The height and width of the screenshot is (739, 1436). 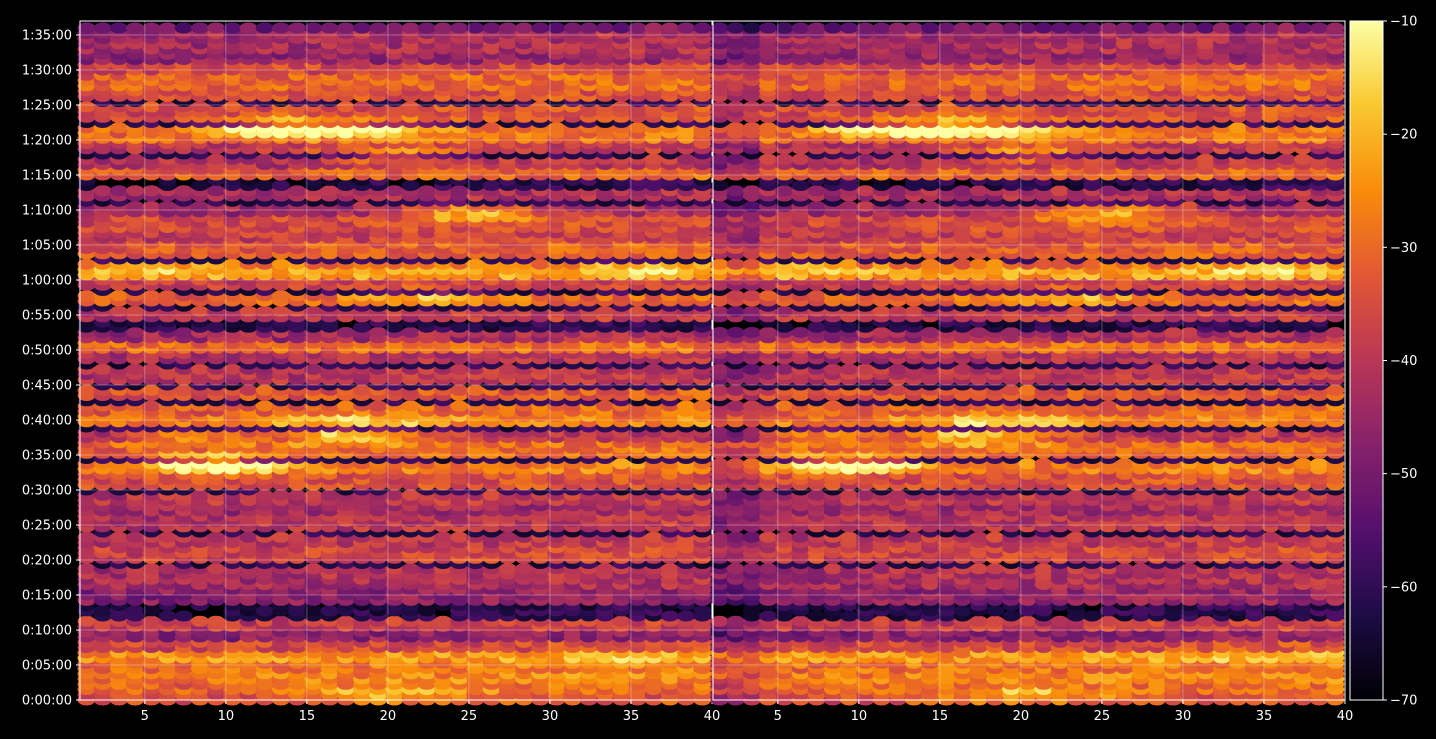 What do you see at coordinates (712, 716) in the screenshot?
I see `x-tick-label: 40` at bounding box center [712, 716].